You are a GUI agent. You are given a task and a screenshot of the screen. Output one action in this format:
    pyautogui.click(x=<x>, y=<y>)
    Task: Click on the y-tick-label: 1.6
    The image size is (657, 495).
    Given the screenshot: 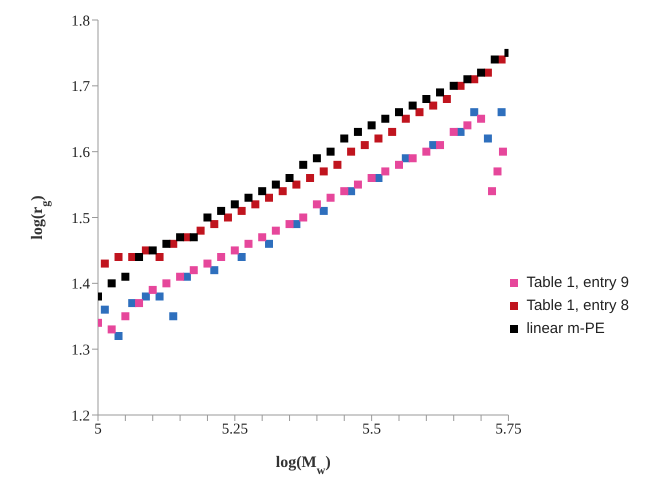 What is the action you would take?
    pyautogui.click(x=80, y=152)
    